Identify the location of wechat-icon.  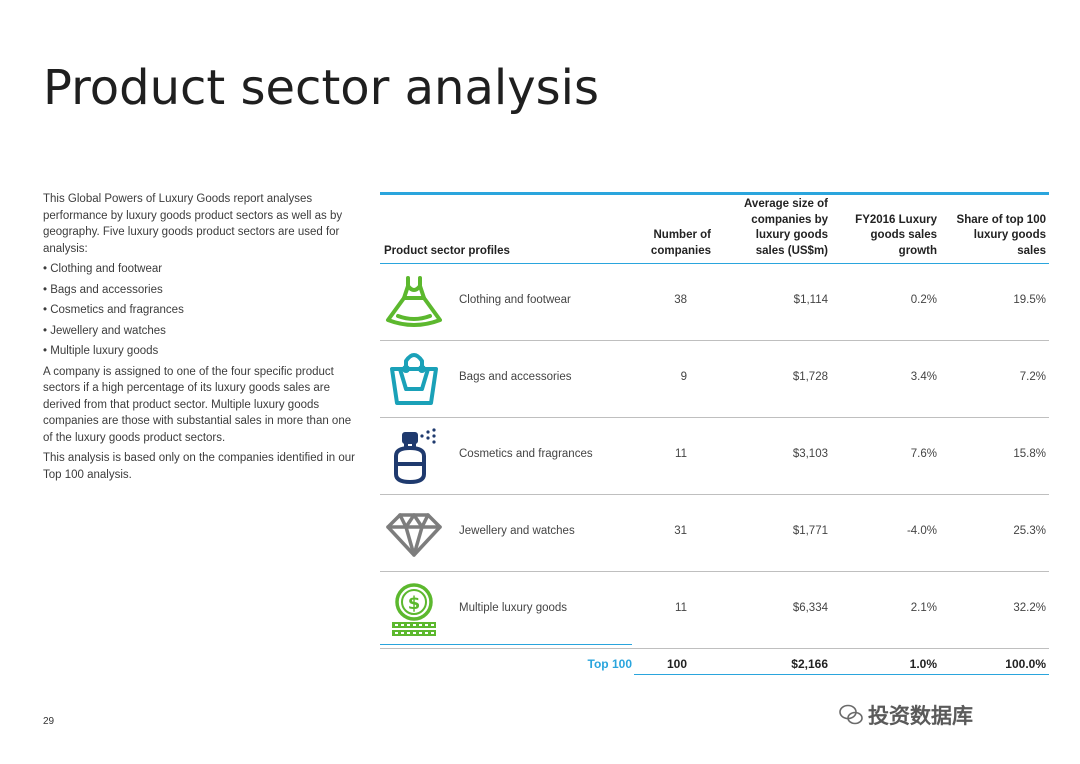
(851, 714).